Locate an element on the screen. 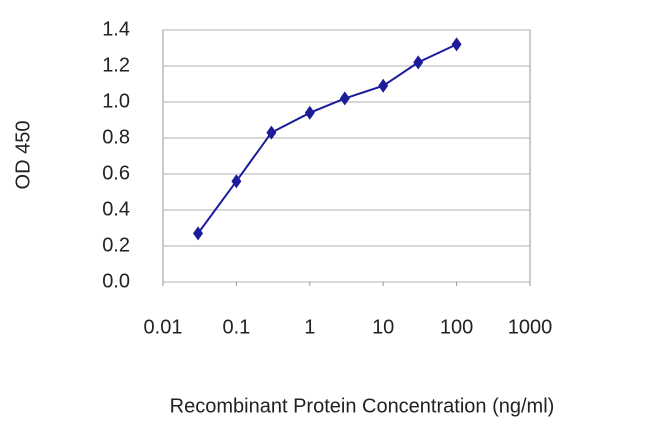  x-tick-label: 0.01 is located at coordinates (163, 327).